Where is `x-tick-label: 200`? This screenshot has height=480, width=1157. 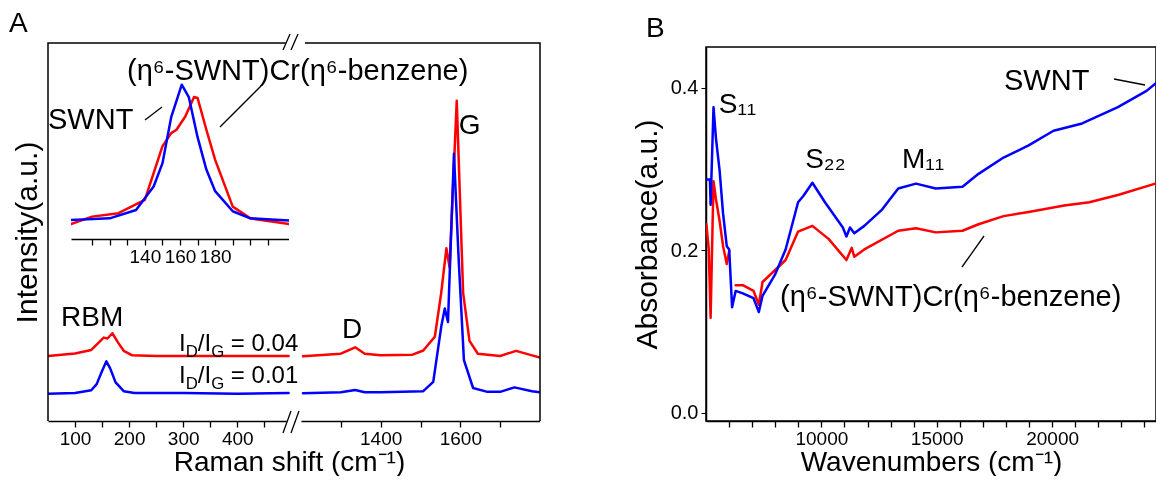
x-tick-label: 200 is located at coordinates (129, 438).